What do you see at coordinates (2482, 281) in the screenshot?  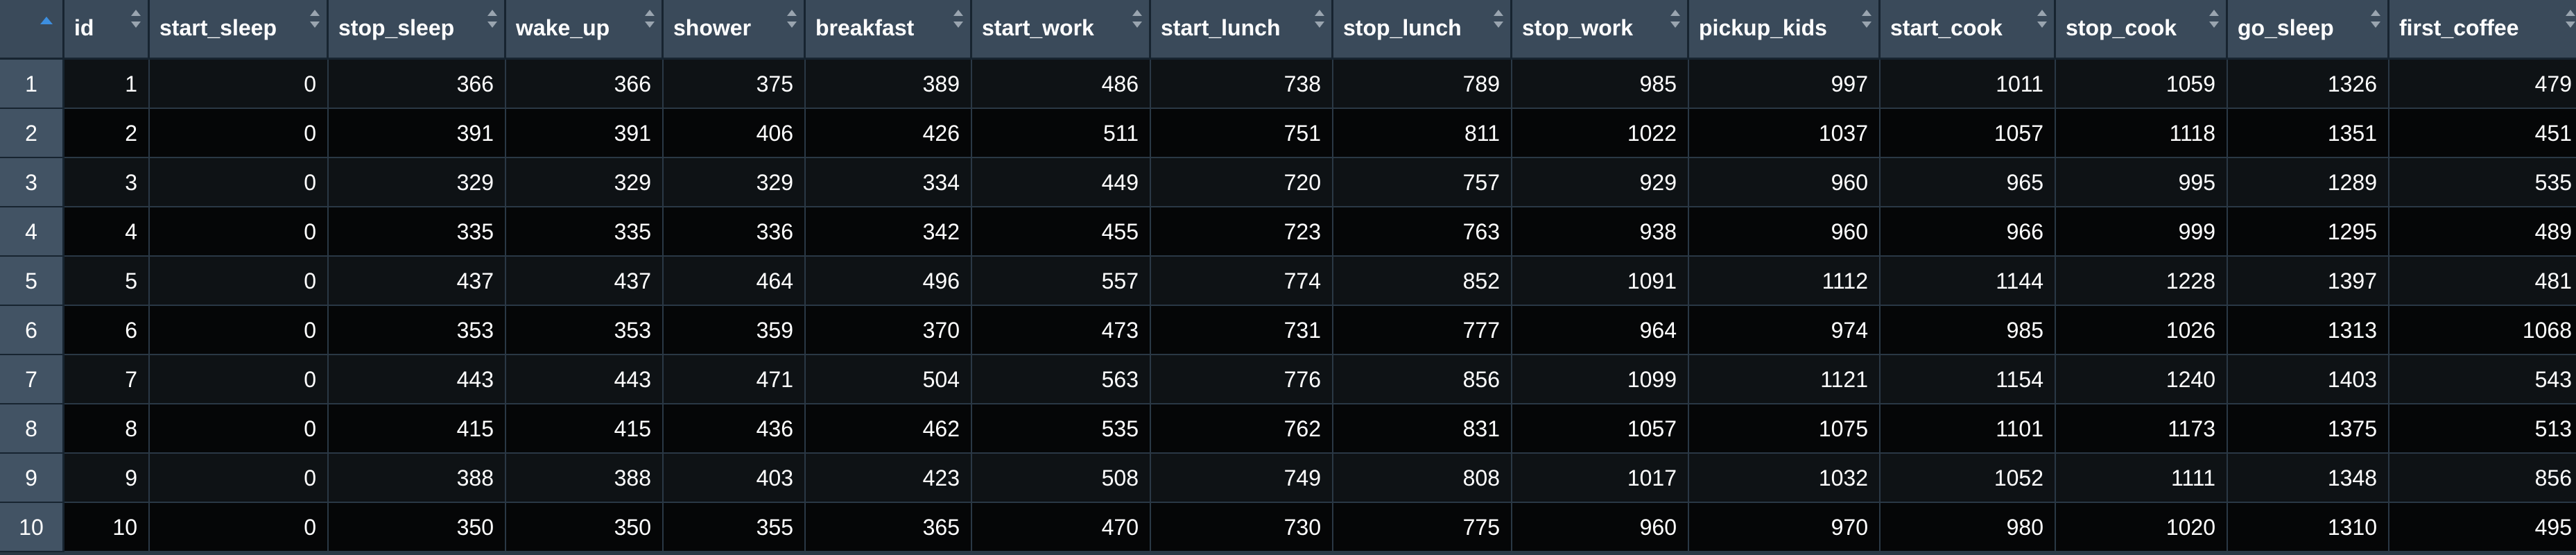 I see `table-cell: 481` at bounding box center [2482, 281].